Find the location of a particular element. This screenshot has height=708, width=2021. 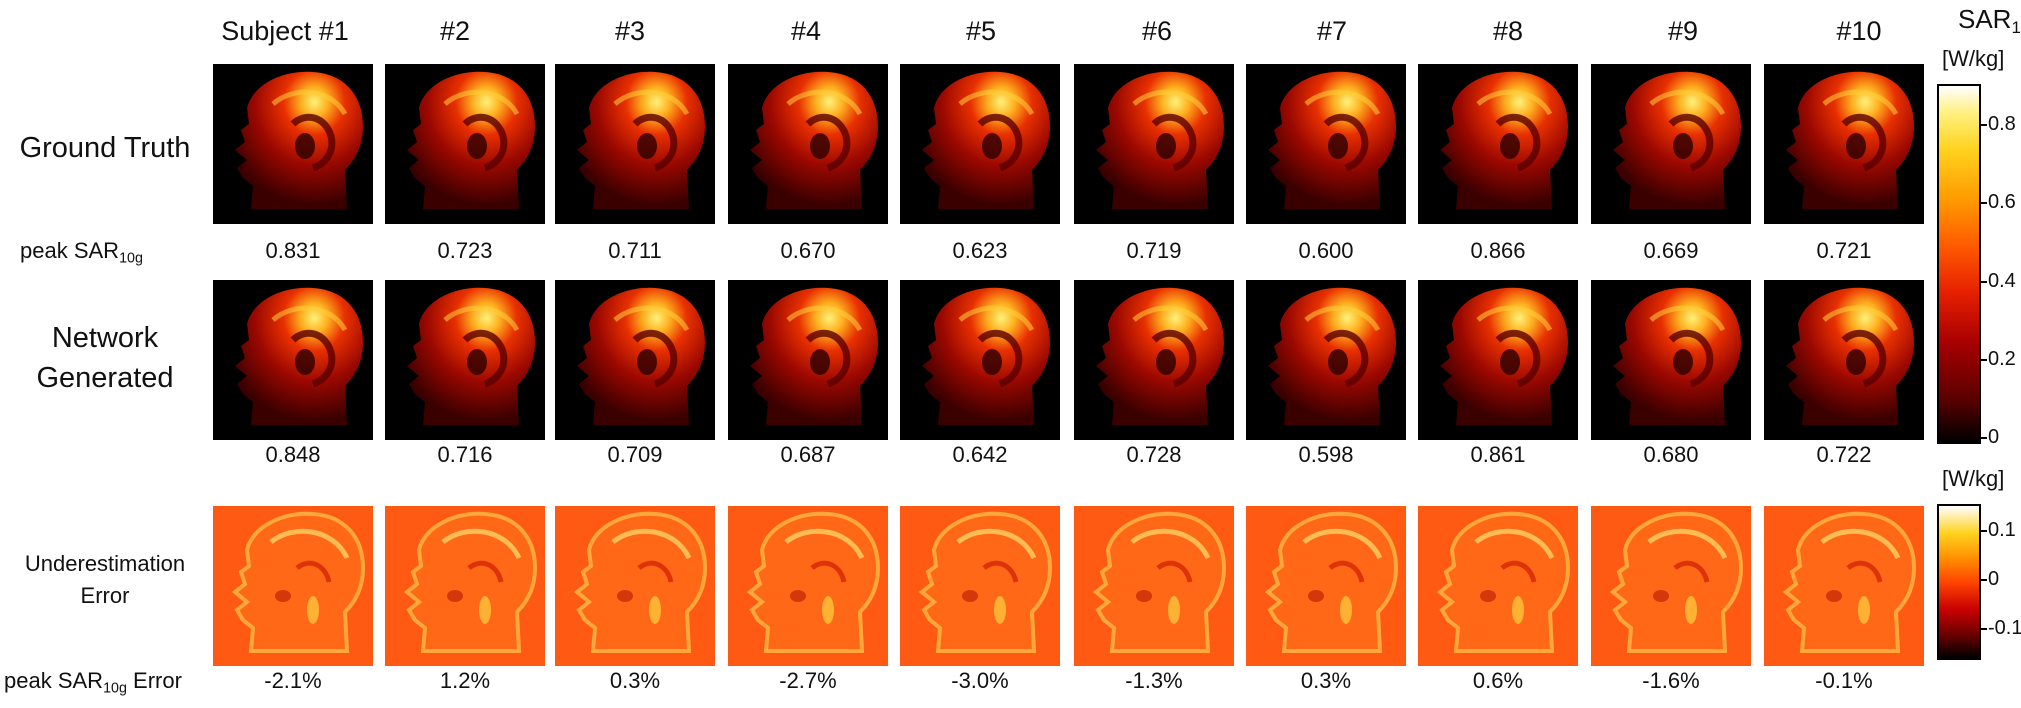

peak-error-value: -2.1% is located at coordinates (293, 680).